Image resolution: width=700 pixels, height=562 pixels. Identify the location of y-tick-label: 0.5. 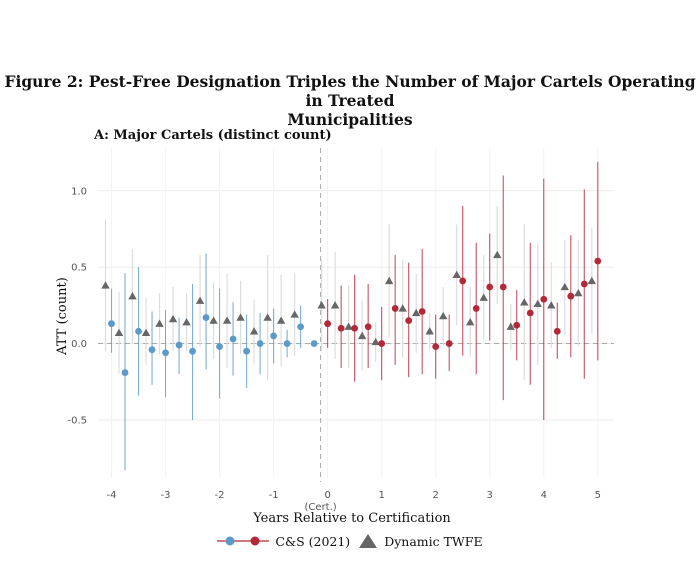
(79, 268).